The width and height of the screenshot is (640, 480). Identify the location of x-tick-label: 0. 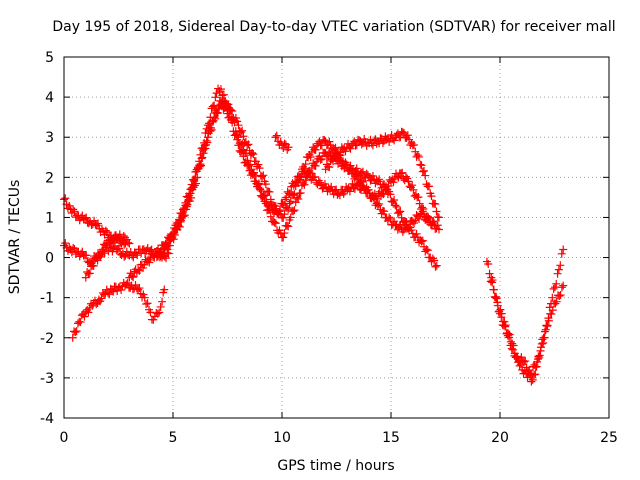
(64, 438).